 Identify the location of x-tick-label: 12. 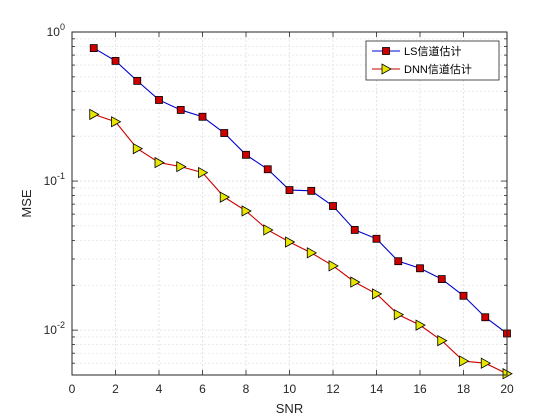
(333, 389).